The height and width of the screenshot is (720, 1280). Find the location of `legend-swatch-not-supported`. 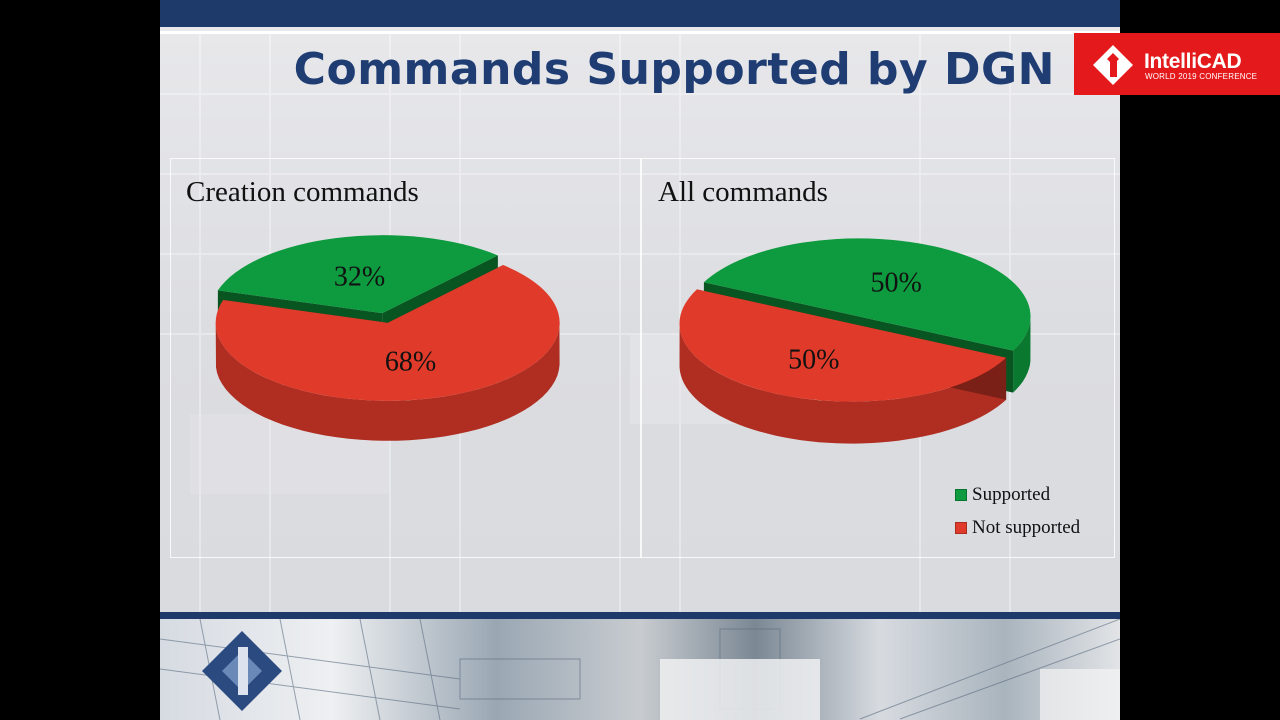

legend-swatch-not-supported is located at coordinates (961, 527).